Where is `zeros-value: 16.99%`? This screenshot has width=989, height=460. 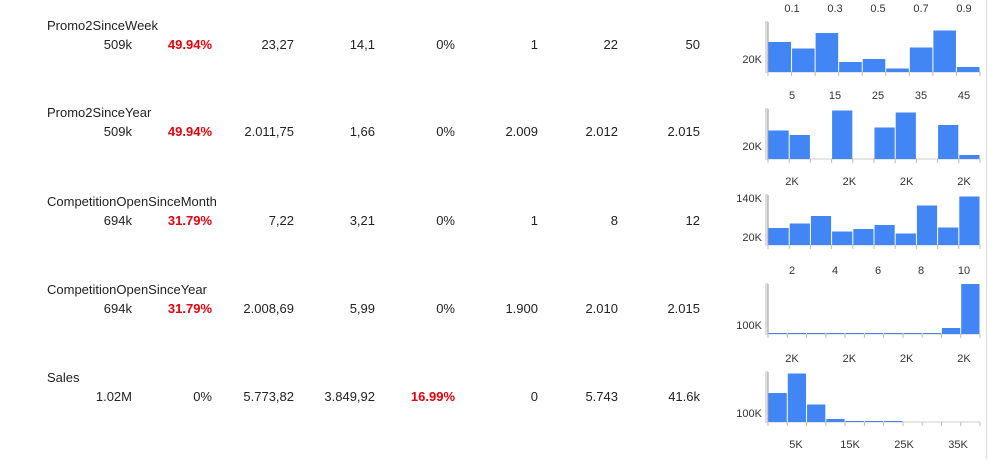
zeros-value: 16.99% is located at coordinates (432, 396).